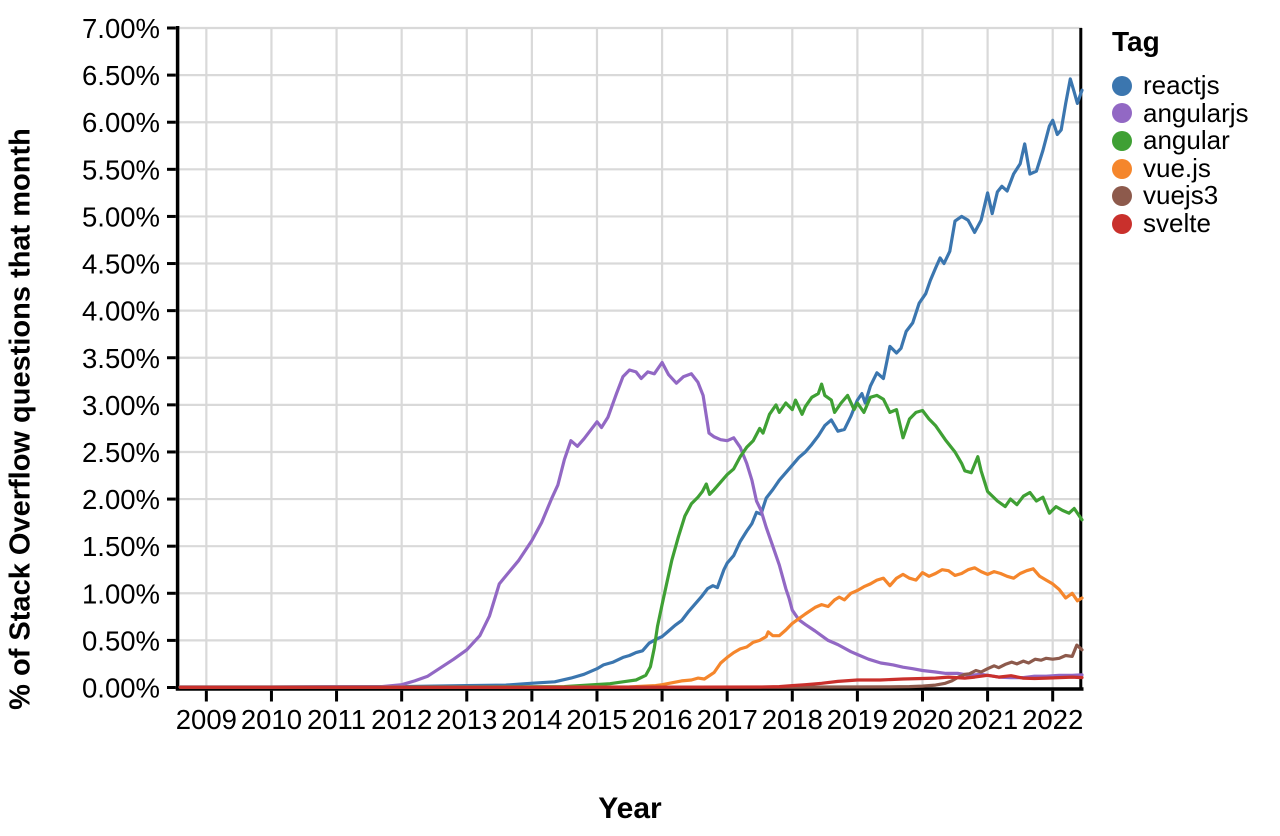  What do you see at coordinates (596, 719) in the screenshot?
I see `x-tick-label: 2015` at bounding box center [596, 719].